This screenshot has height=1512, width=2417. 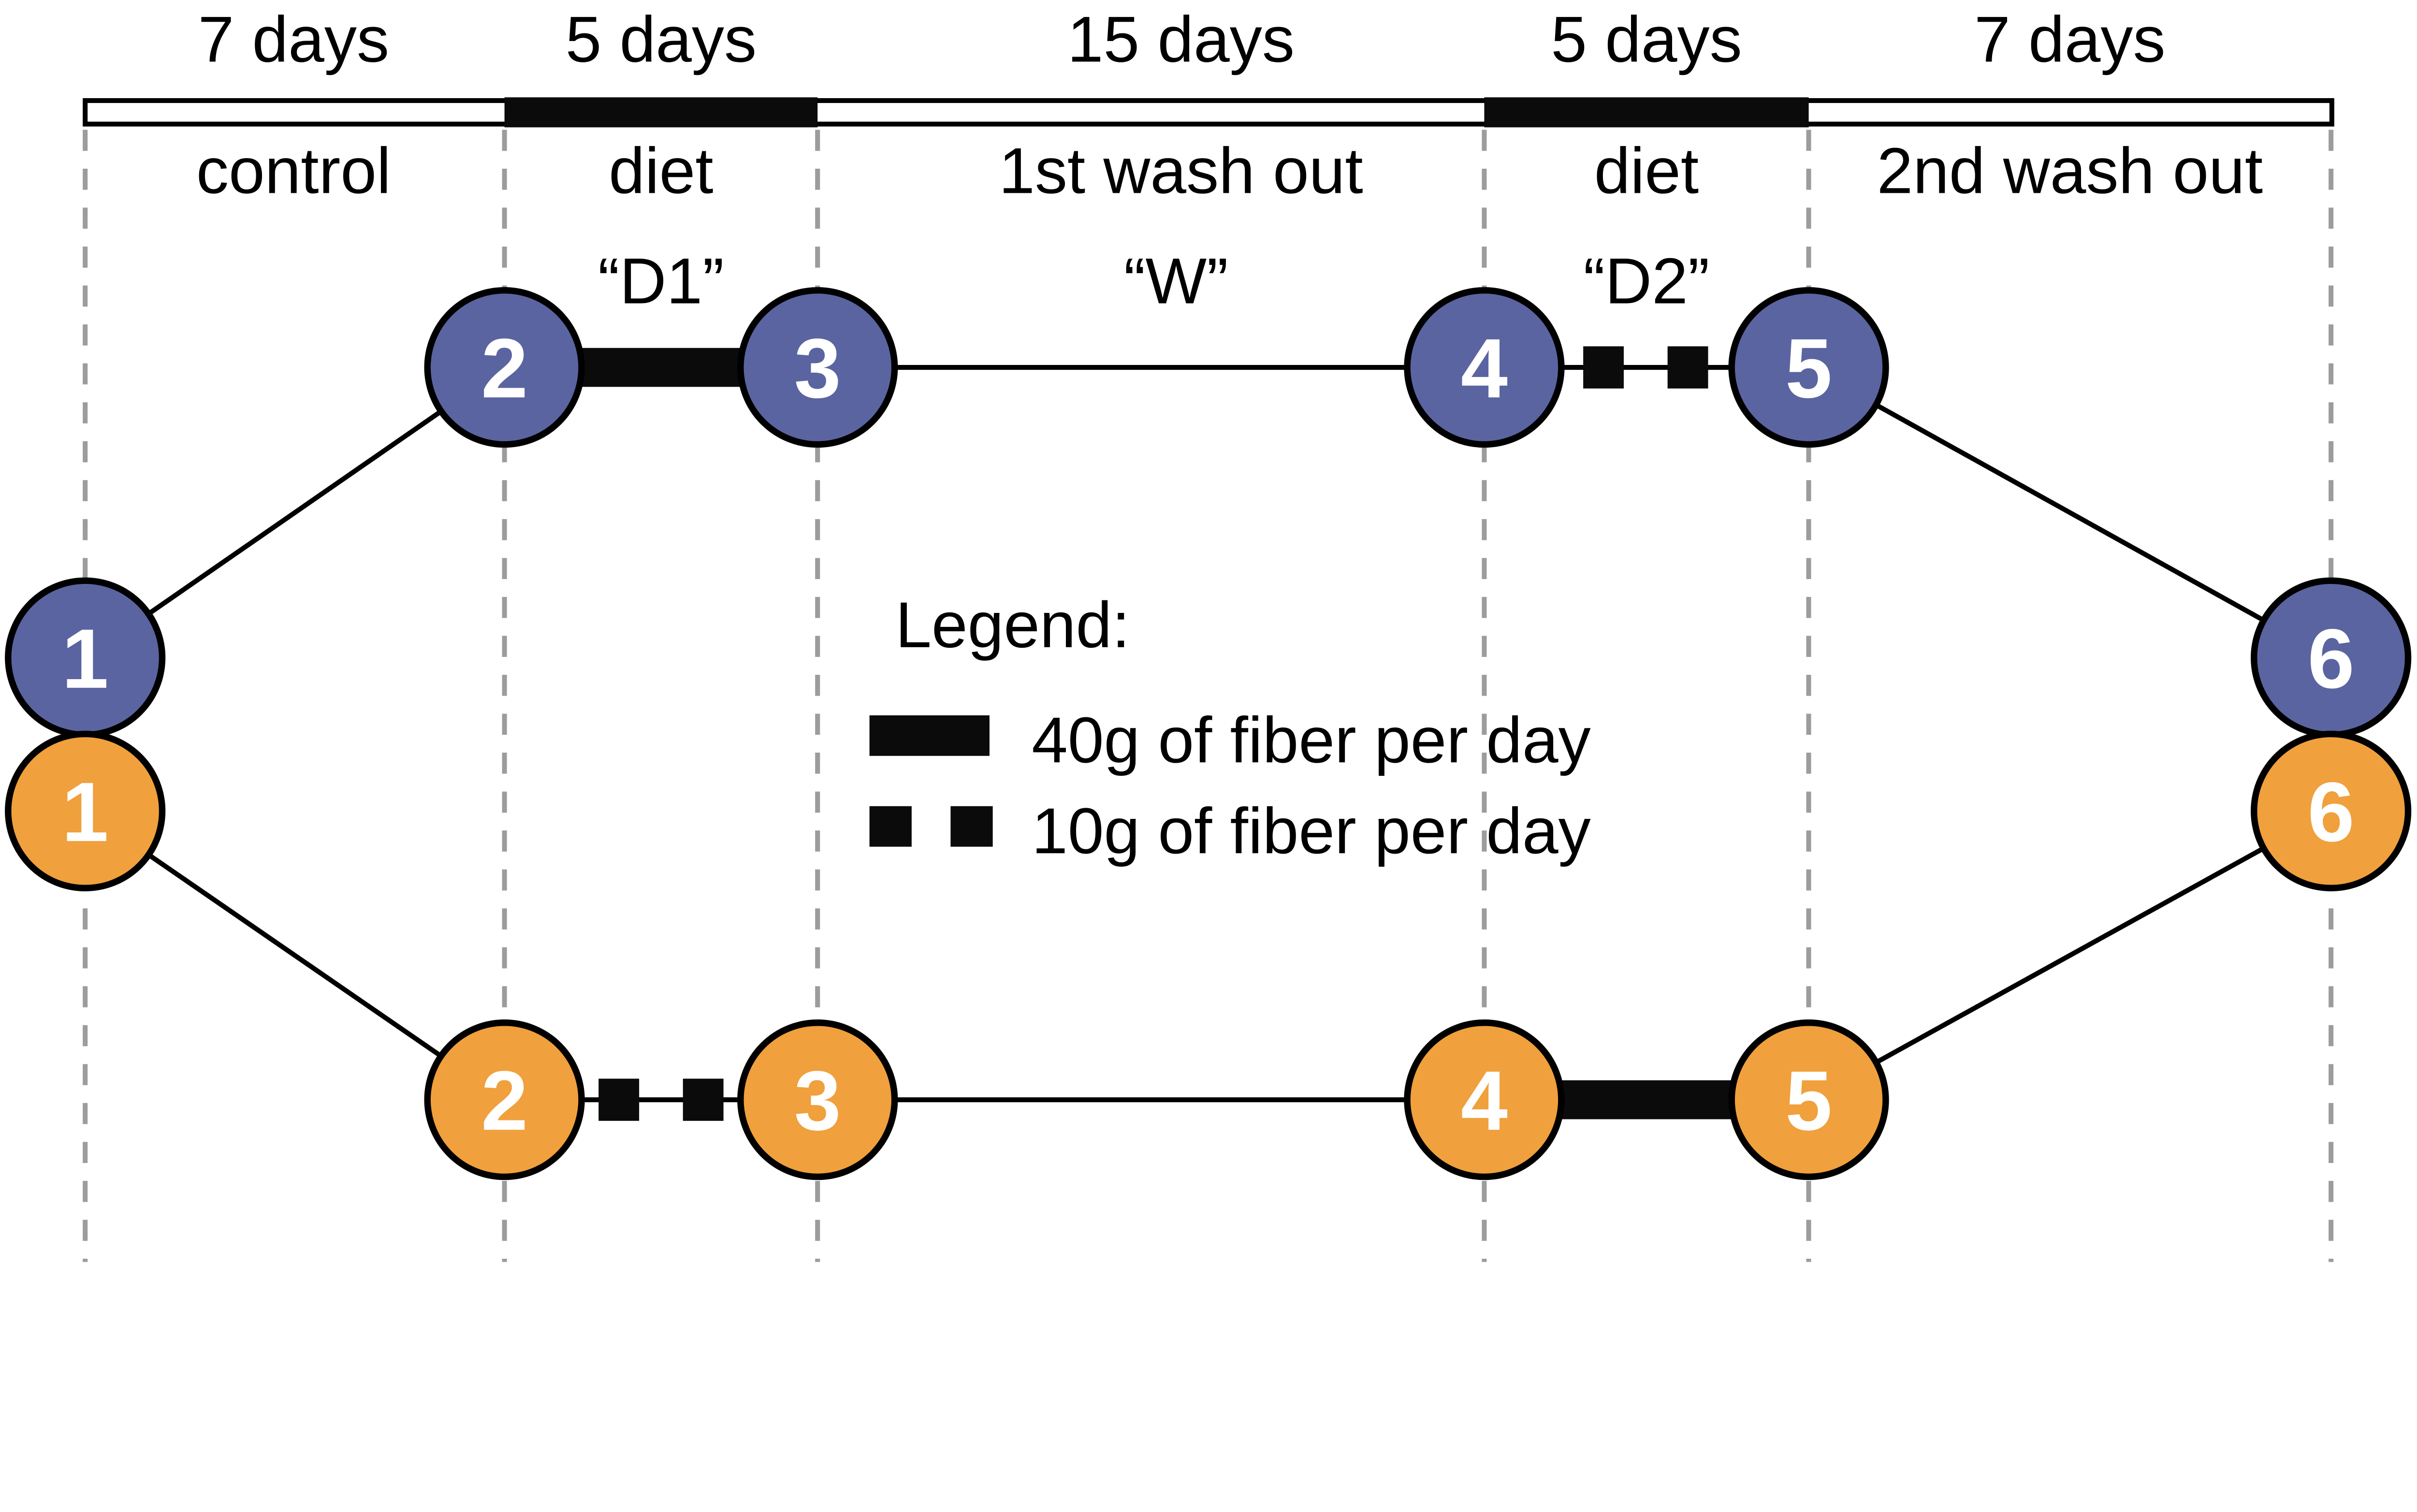 I want to click on orange-node-2-number: 2, so click(x=504, y=1100).